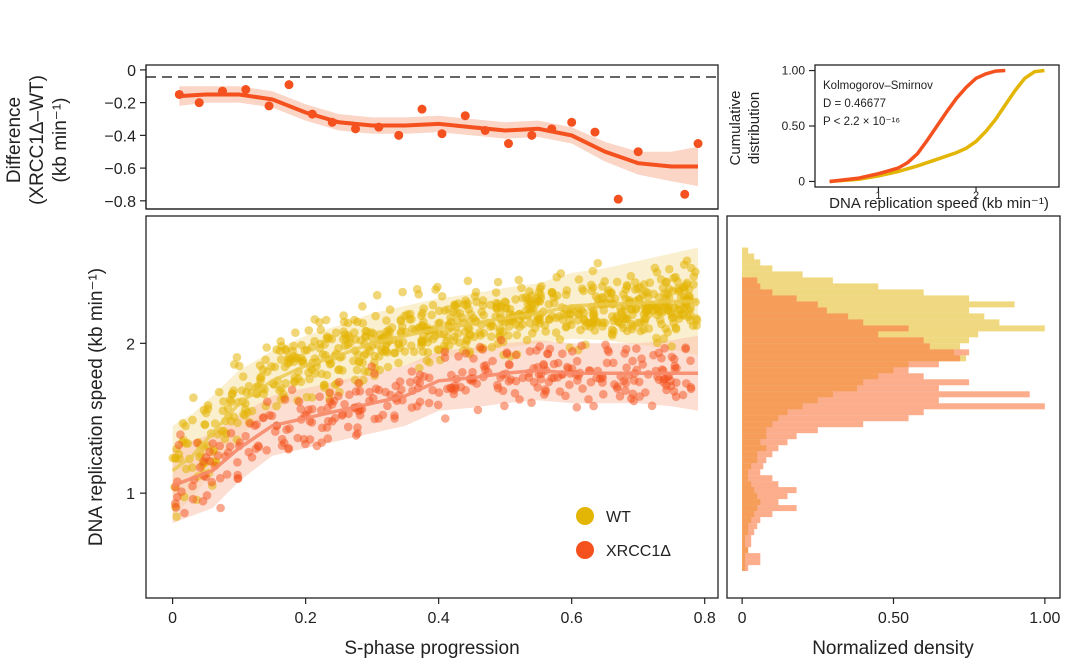 The height and width of the screenshot is (671, 1081). Describe the element at coordinates (794, 126) in the screenshot. I see `cumulative-ytick-label: 0.50` at that location.